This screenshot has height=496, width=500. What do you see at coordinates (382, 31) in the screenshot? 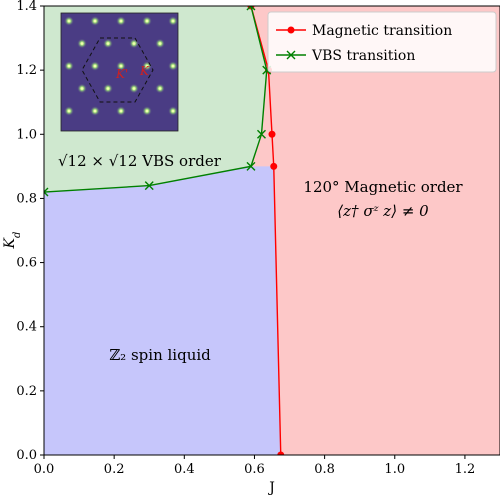
I see `legend-magnetic: Magnetic transition` at bounding box center [382, 31].